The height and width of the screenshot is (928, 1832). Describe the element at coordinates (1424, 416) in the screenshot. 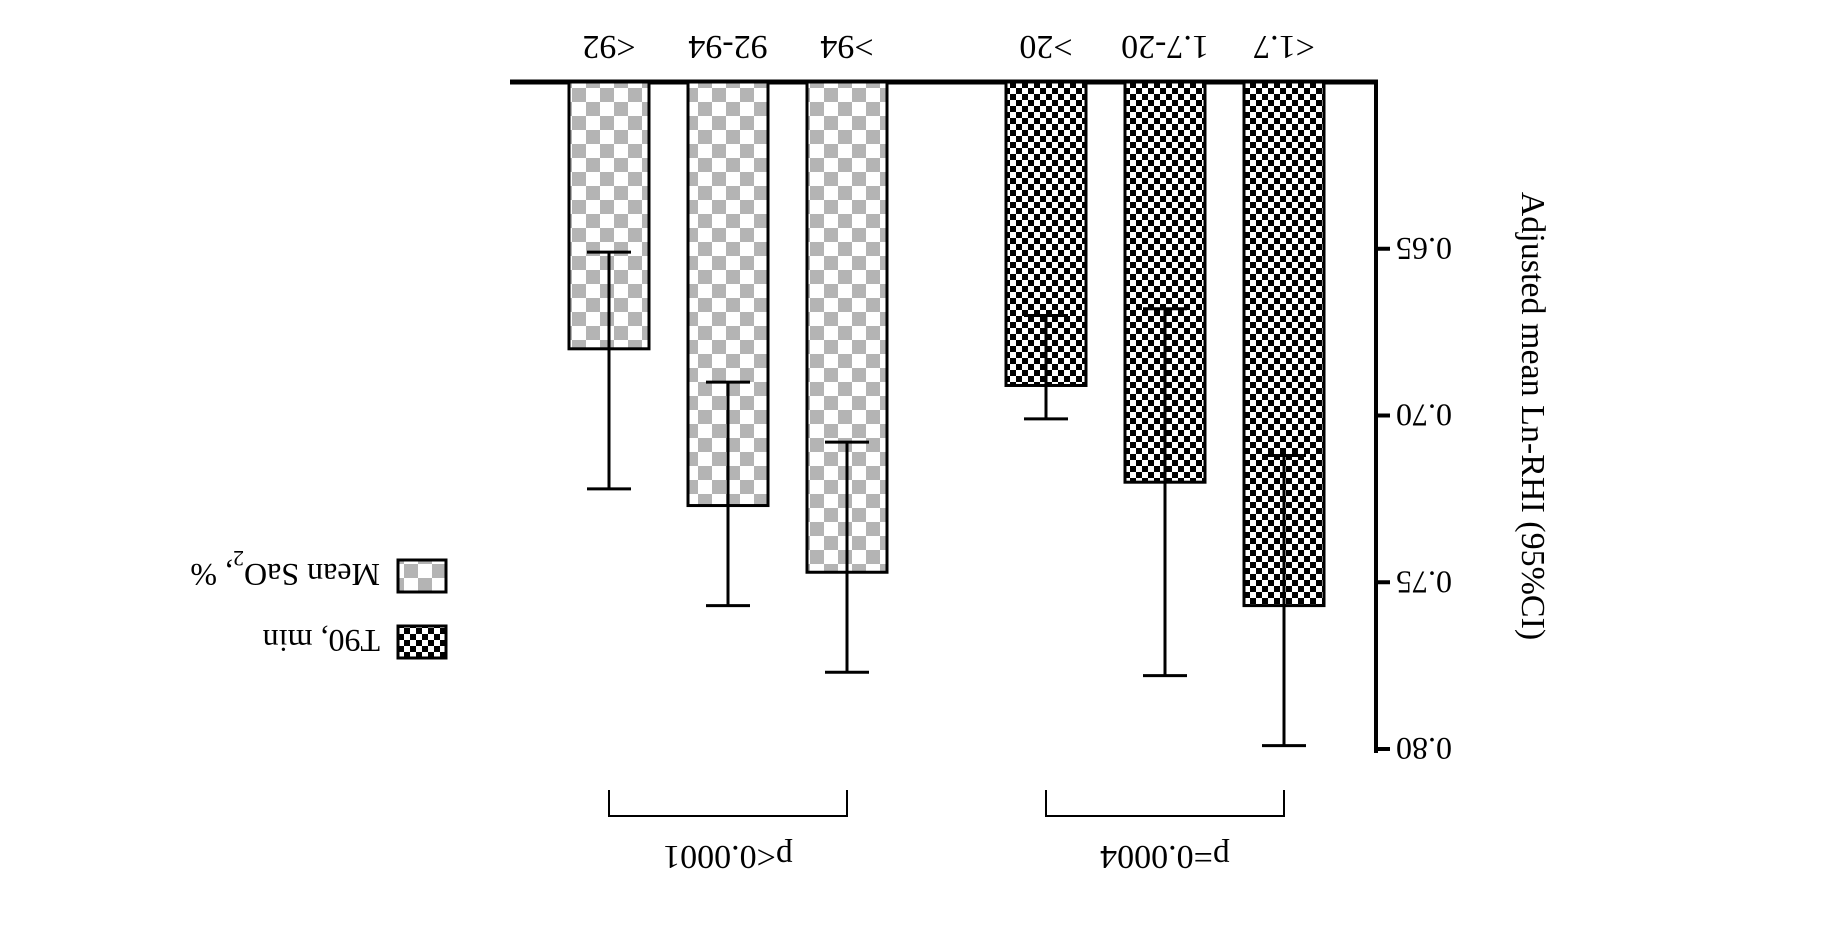

I see `y-tick-label: 0.70` at that location.